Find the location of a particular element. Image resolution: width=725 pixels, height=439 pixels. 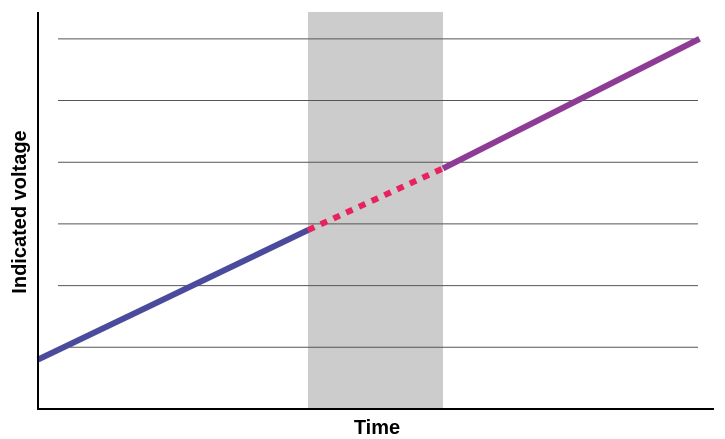

y-axis-label: Indicated voltage is located at coordinates (20, 211).